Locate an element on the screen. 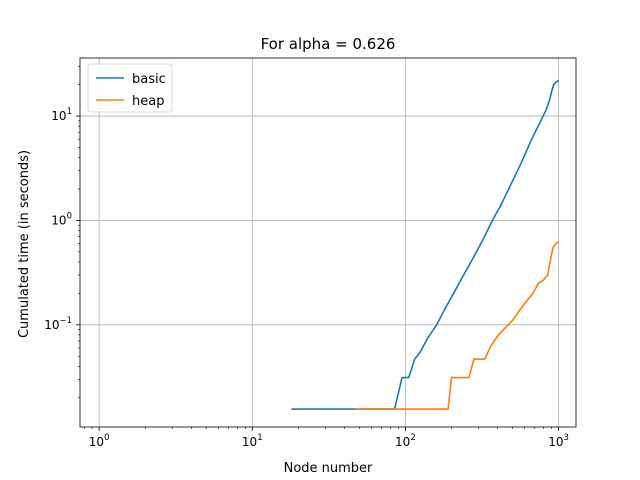 The width and height of the screenshot is (640, 480). y-axis-label: Cumulated time (in seconds) is located at coordinates (24, 244).